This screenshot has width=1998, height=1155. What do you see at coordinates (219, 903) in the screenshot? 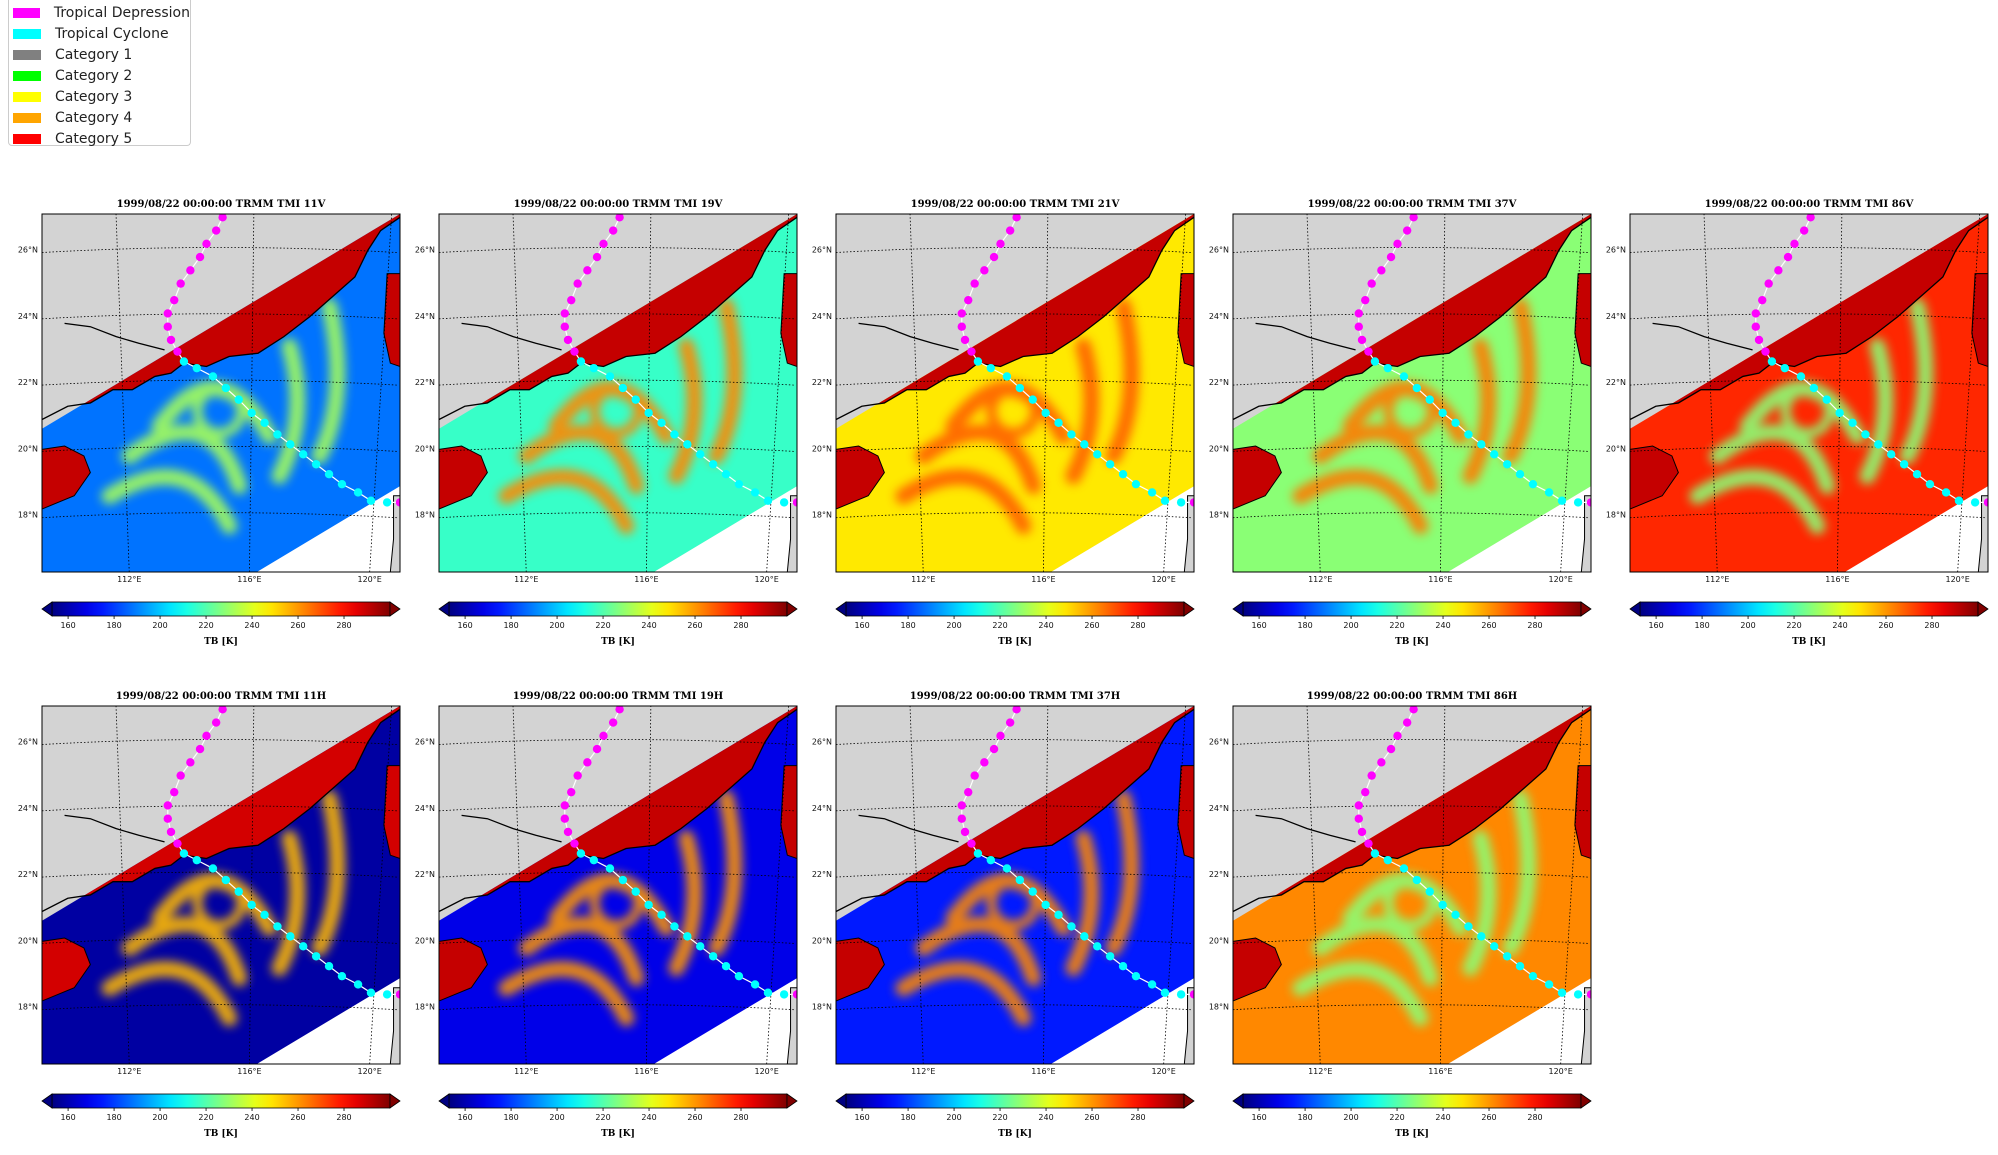
I see `storm-eyewall` at bounding box center [219, 903].